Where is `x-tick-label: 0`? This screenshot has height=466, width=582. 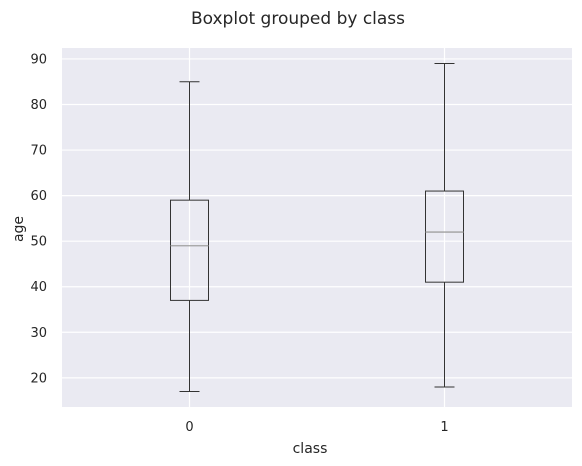
x-tick-label: 0 is located at coordinates (189, 427).